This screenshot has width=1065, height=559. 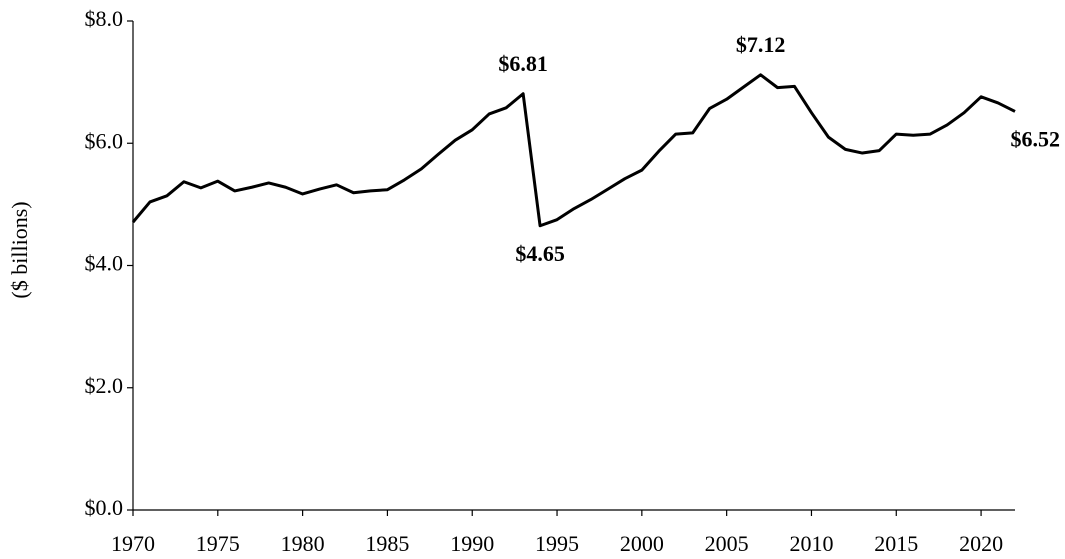 What do you see at coordinates (133, 543) in the screenshot?
I see `x-tick-label: 1970` at bounding box center [133, 543].